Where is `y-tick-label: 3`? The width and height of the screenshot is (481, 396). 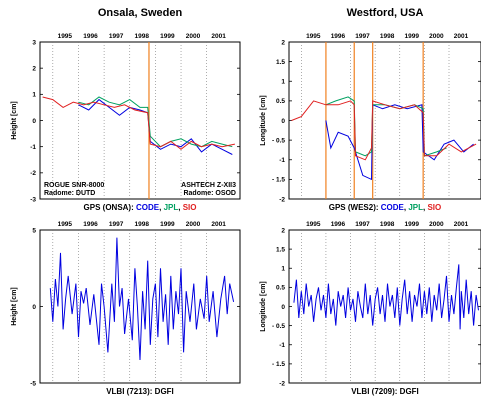
y-tick-label: 3 is located at coordinates (34, 42).